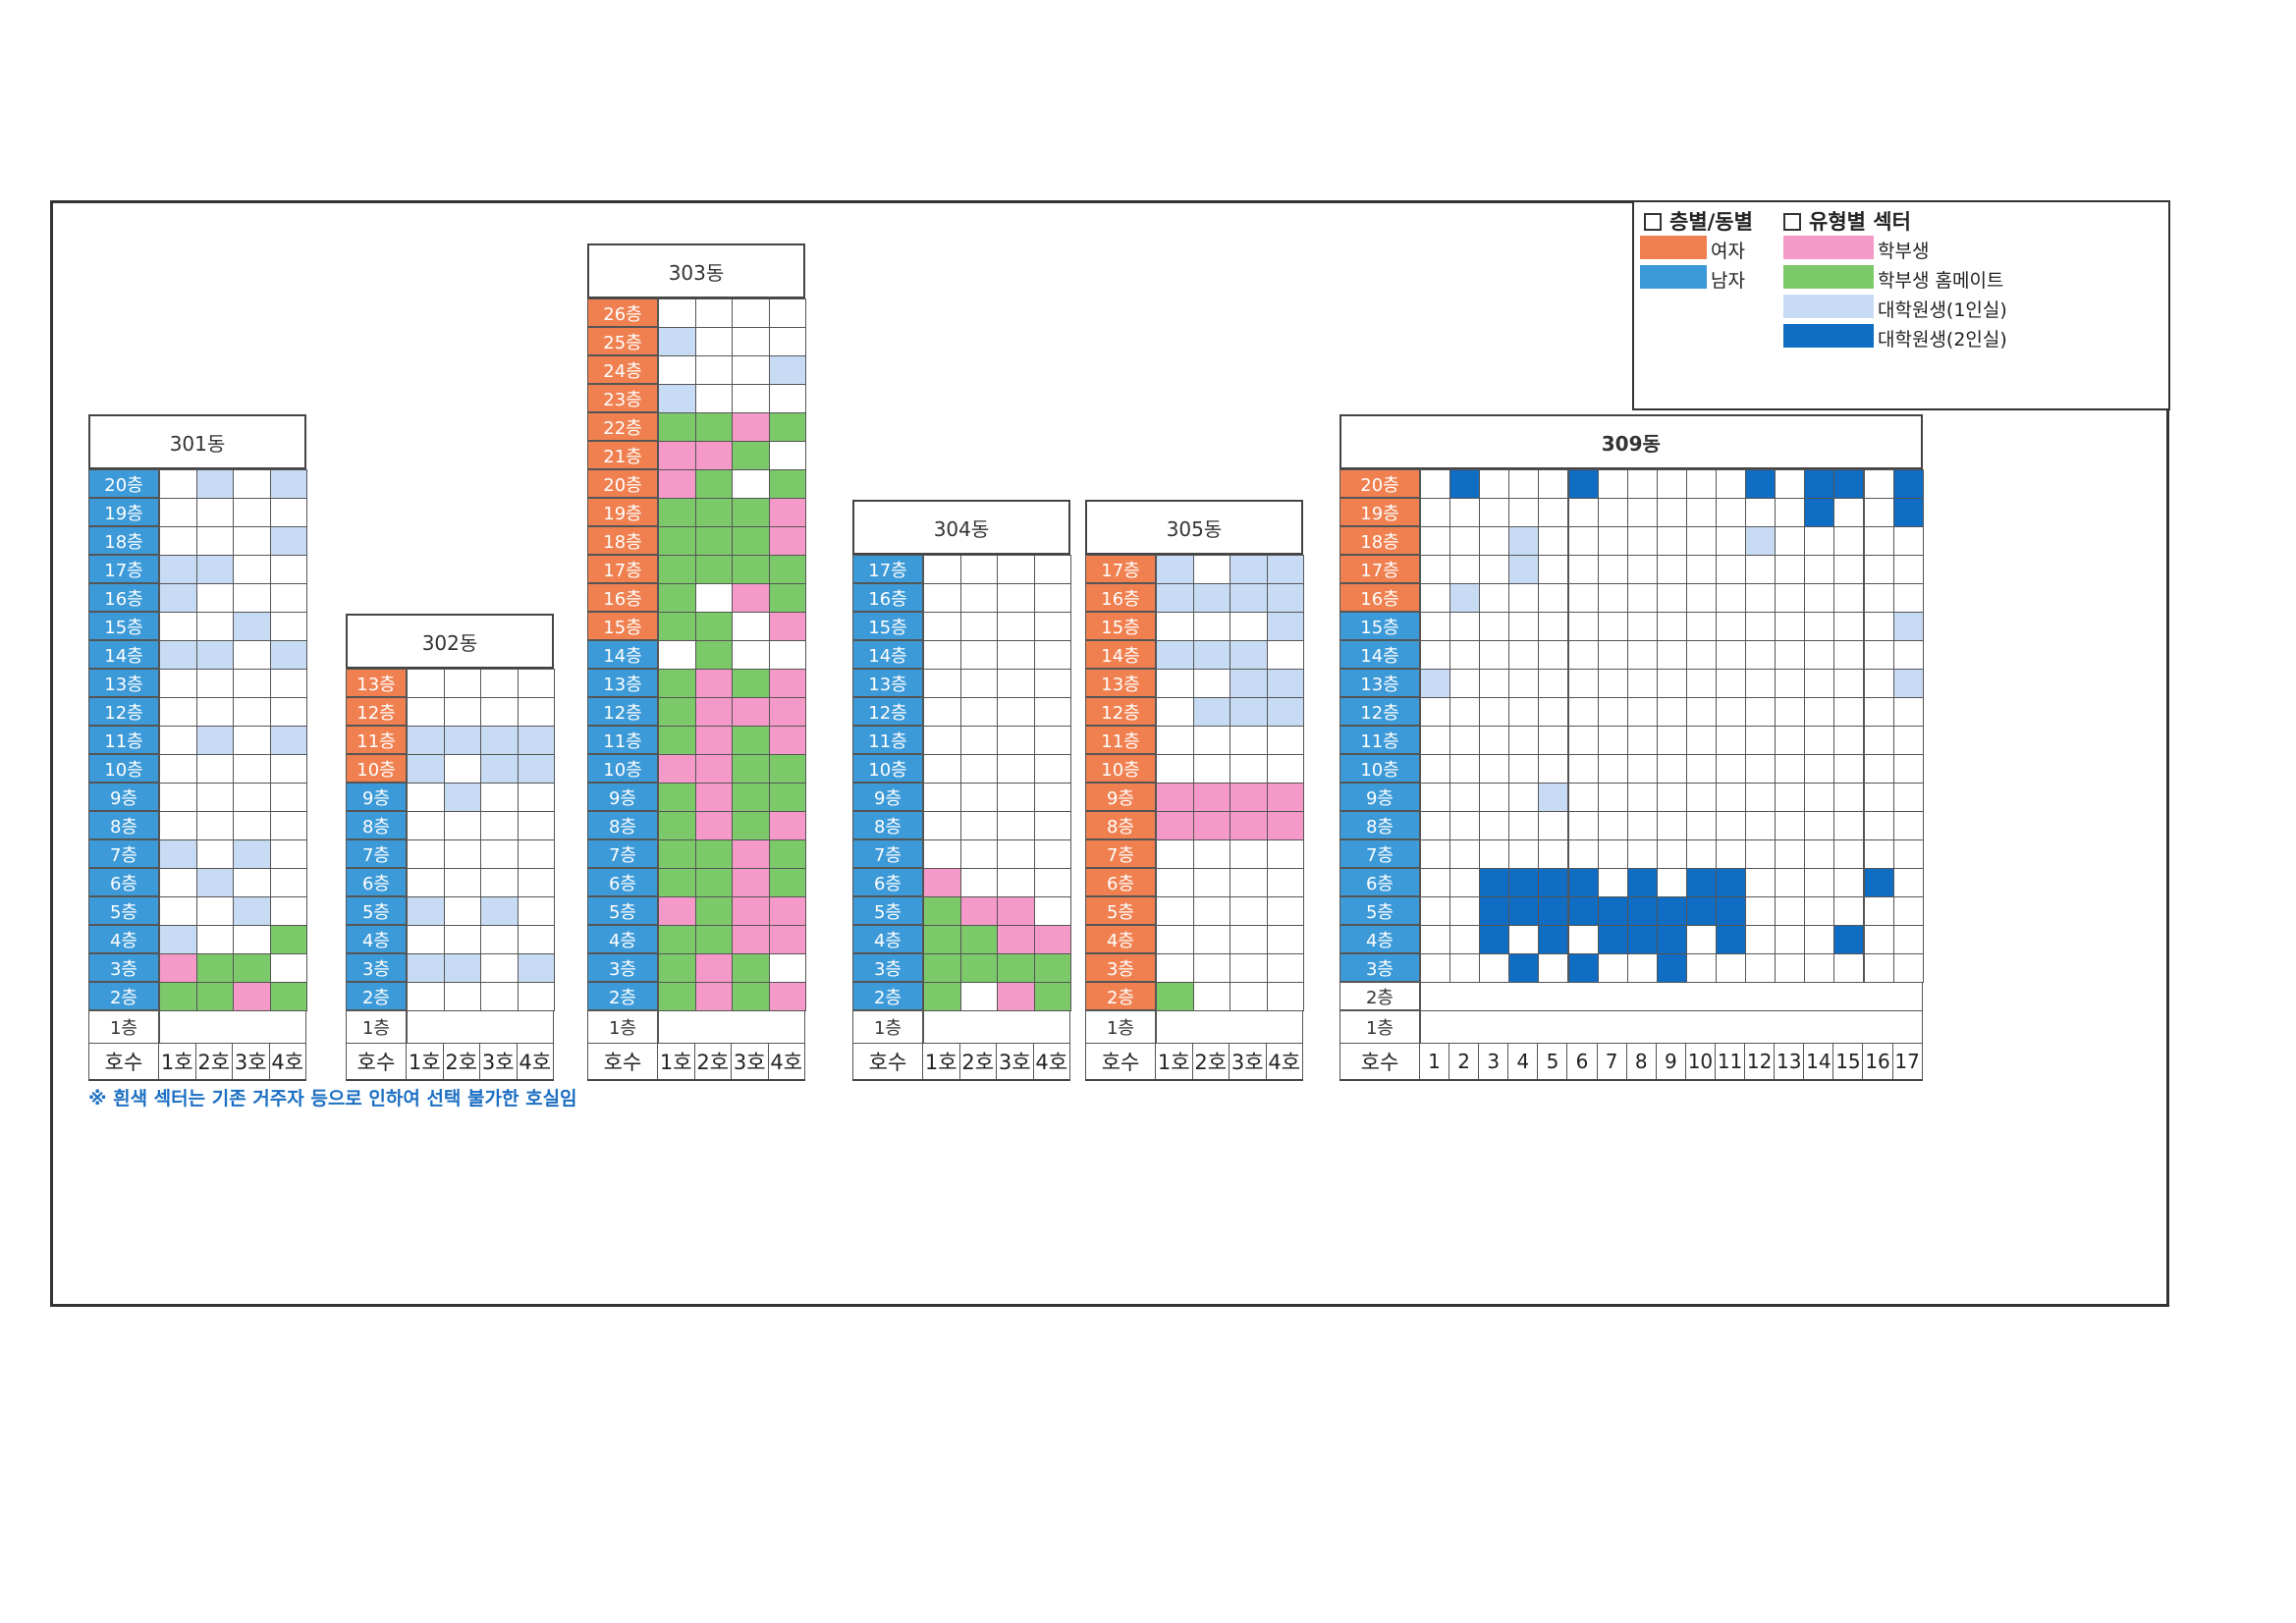 The image size is (2296, 1623). What do you see at coordinates (232, 1027) in the screenshot?
I see `first-floor-row` at bounding box center [232, 1027].